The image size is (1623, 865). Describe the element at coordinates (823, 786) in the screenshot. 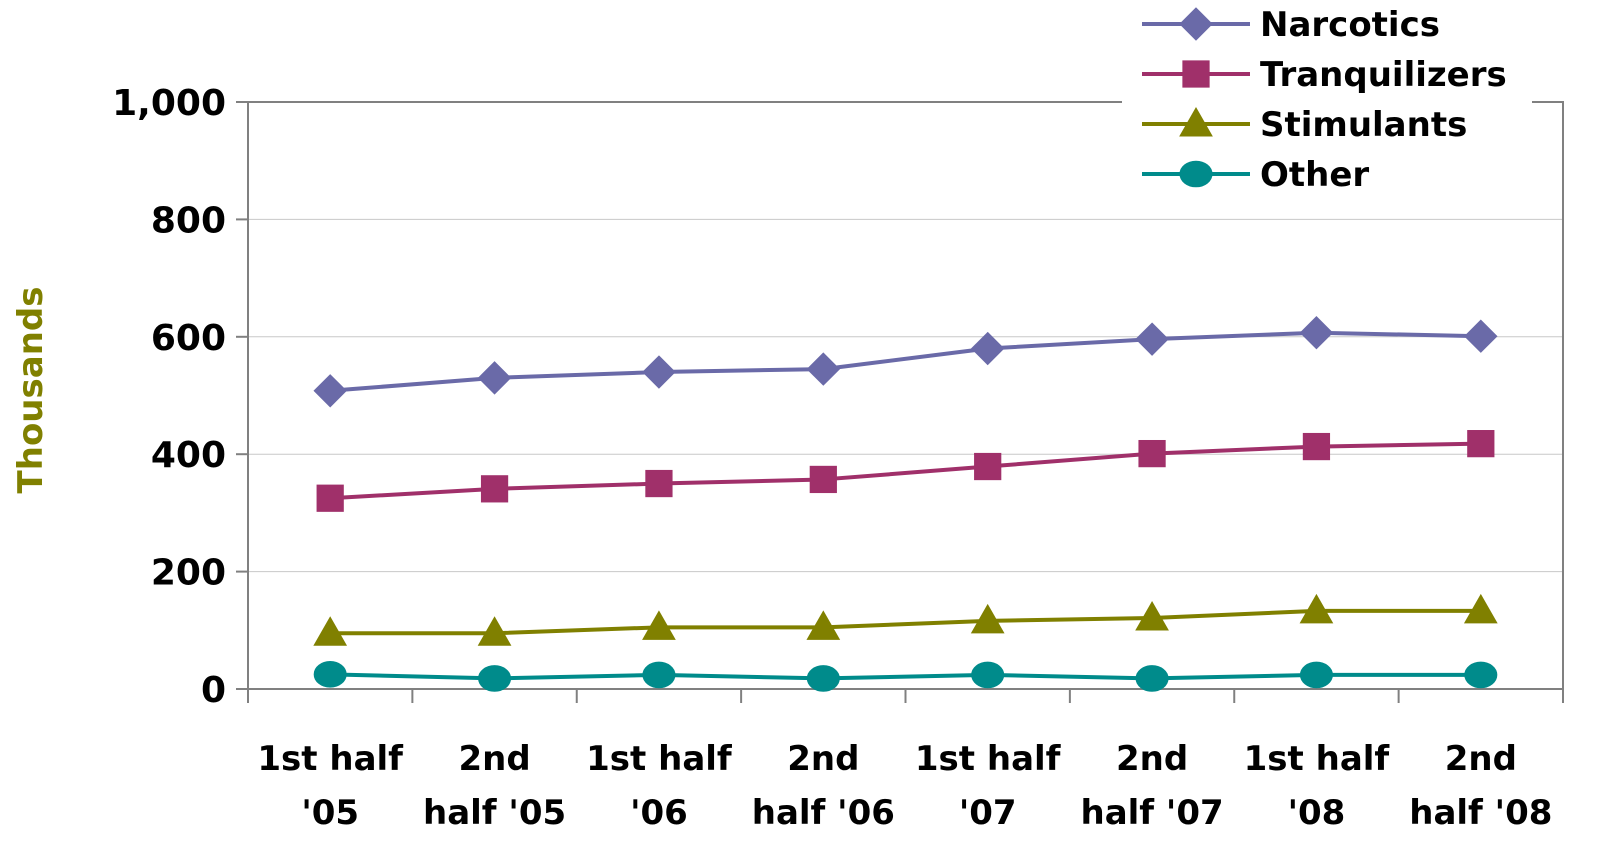

I see `x-tick-label: 2nd half '06` at that location.